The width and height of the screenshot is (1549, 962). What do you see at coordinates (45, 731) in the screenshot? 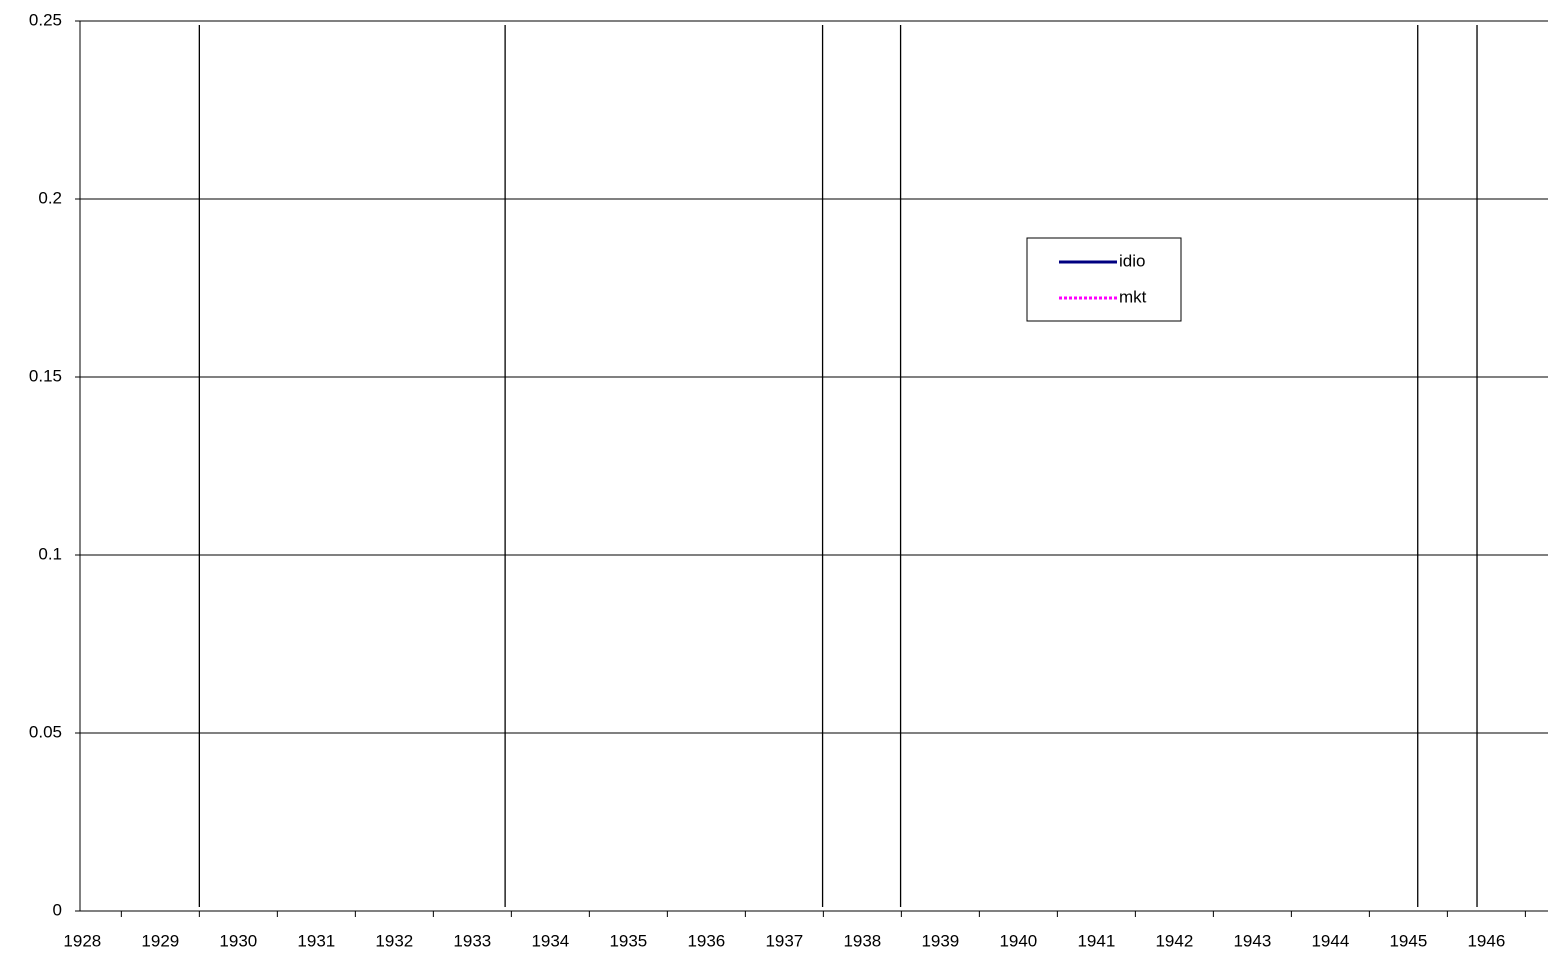
I see `y-tick-label: 0.05` at bounding box center [45, 731].